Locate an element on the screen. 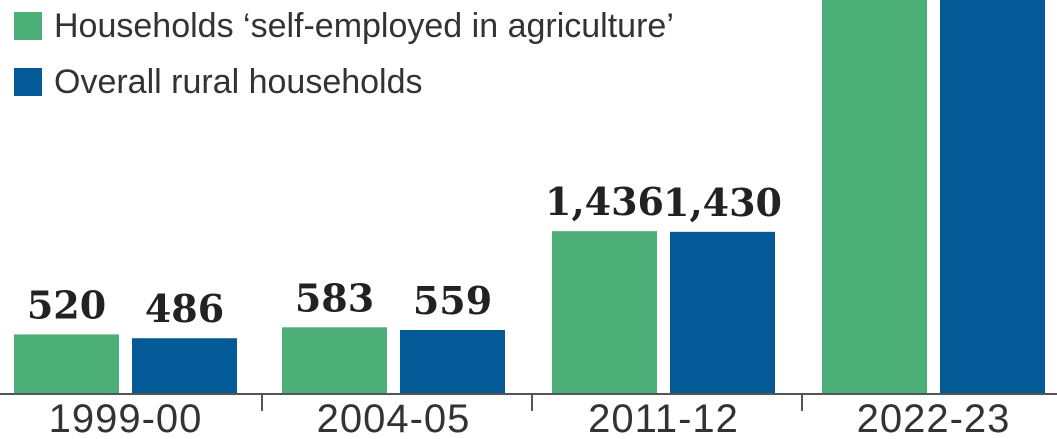 Image resolution: width=1057 pixels, height=439 pixels. value-label-2004-05-series-0: 583 is located at coordinates (334, 297).